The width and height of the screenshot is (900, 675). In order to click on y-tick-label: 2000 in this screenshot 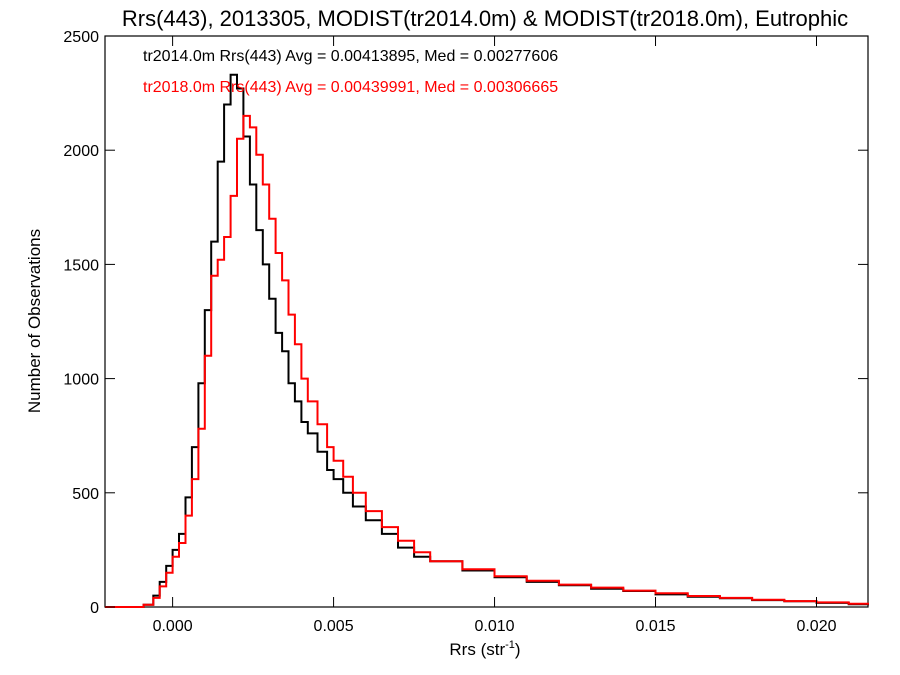, I will do `click(81, 151)`.